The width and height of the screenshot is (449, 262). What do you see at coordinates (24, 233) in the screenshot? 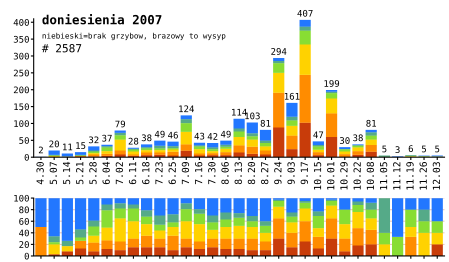
I see `y-tick-label: 40` at bounding box center [24, 233].